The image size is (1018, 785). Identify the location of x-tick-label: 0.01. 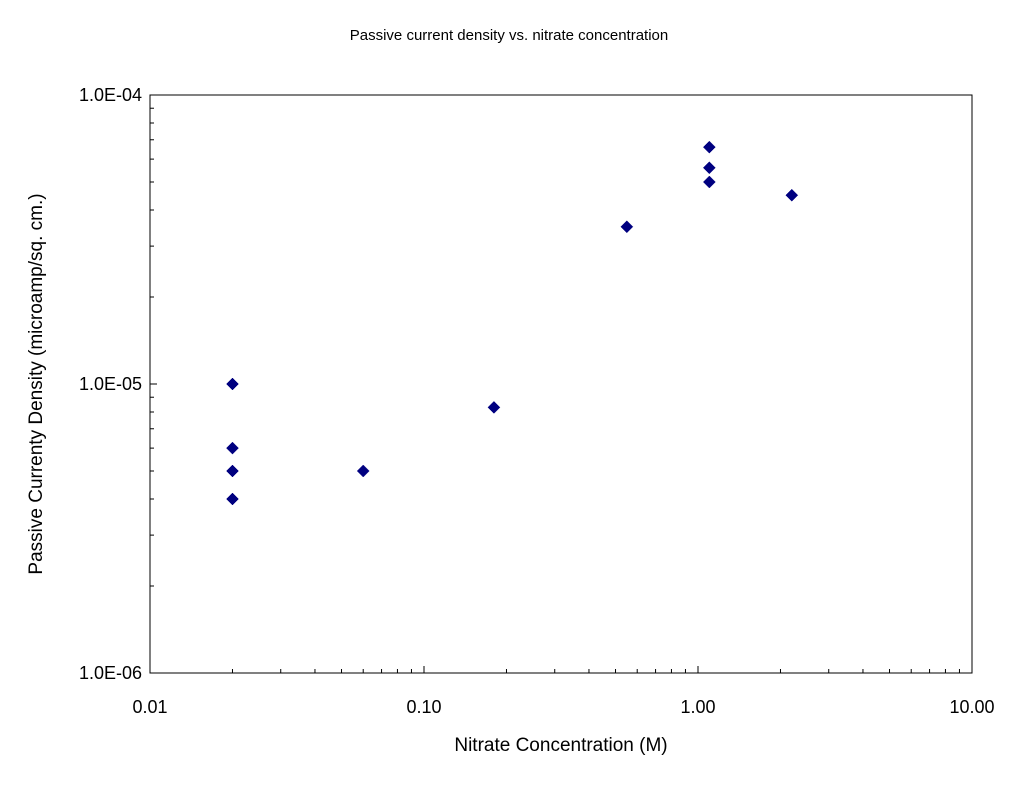
(149, 707).